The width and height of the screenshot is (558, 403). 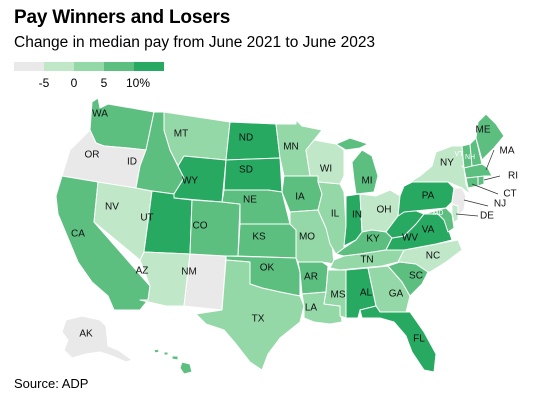 What do you see at coordinates (189, 272) in the screenshot?
I see `label-nm: NM` at bounding box center [189, 272].